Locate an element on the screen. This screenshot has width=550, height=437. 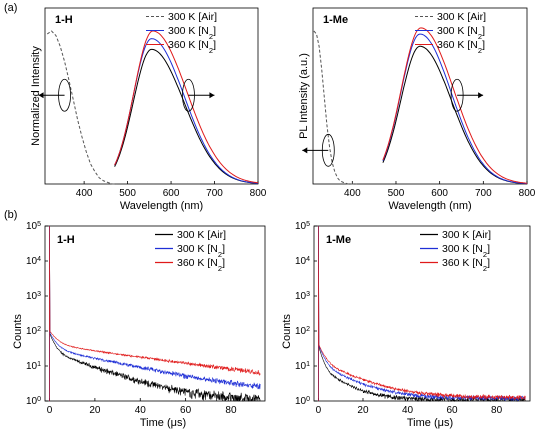
y-axis-label-right: PL Intensity (a.u.) is located at coordinates (304, 96).